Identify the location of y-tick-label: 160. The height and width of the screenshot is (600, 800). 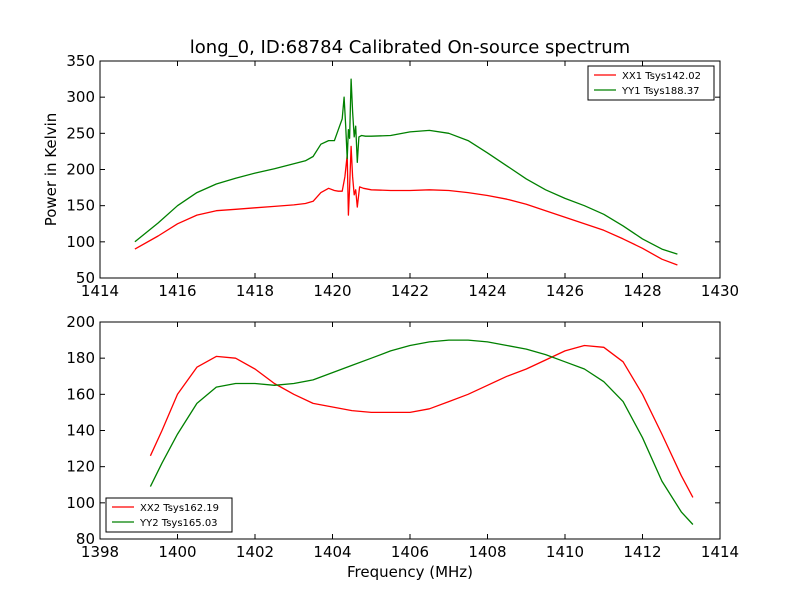
(80, 394).